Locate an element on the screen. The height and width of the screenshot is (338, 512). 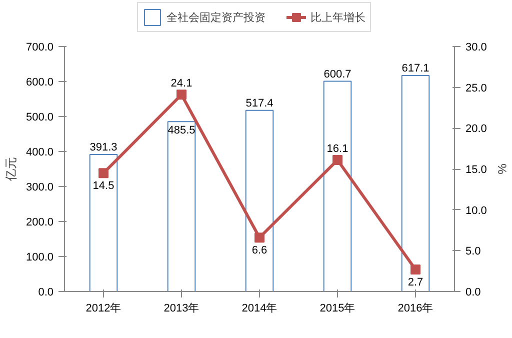
y-tick-label: 100.0 is located at coordinates (40, 258).